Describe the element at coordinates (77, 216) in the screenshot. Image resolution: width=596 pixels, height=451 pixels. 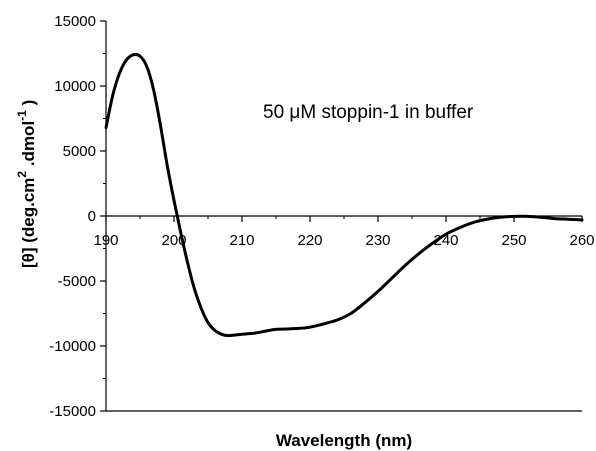
I see `y-axis-ticks: 15000 10000 5000 0 -5000 -10000 -15000` at that location.